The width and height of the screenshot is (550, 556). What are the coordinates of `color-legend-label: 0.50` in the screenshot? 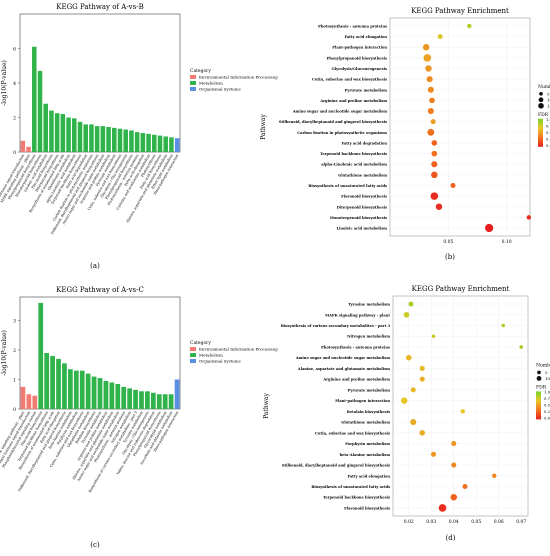 It's located at (547, 404).